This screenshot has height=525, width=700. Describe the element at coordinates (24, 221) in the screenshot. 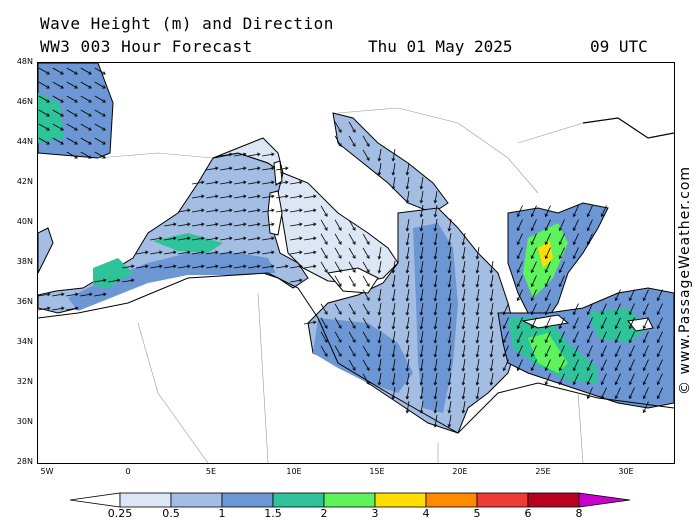

I see `lat-label-40n: 40N` at that location.